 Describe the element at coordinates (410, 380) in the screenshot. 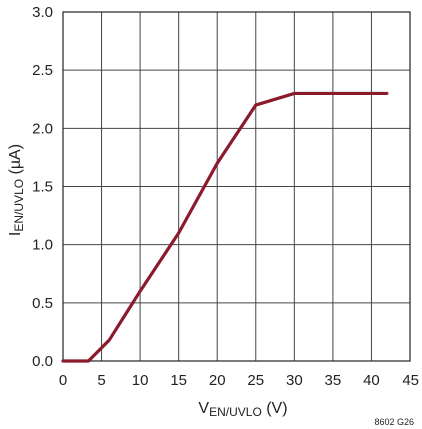

I see `x-tick-label: 45` at that location.